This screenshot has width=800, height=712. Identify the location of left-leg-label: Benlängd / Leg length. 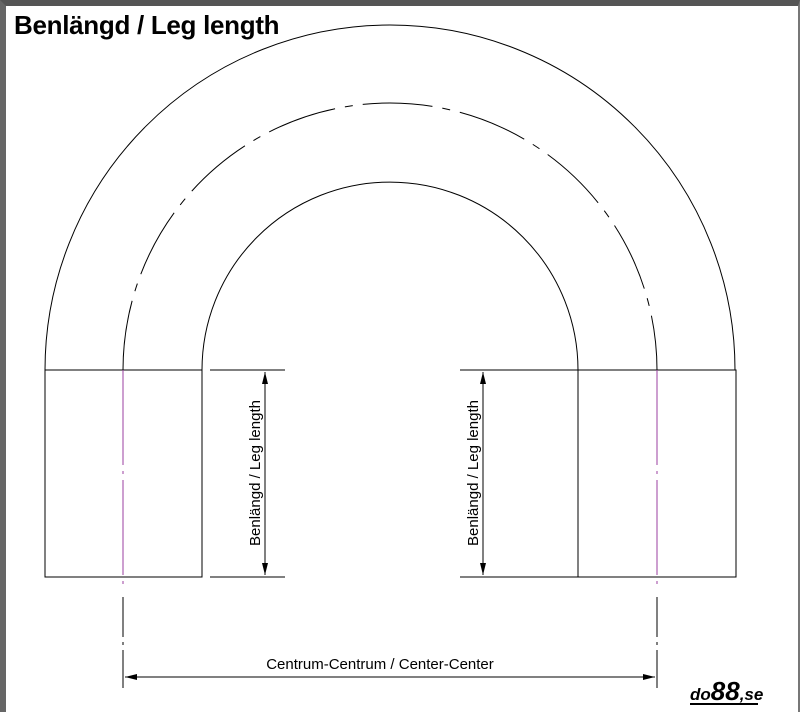
(255, 473).